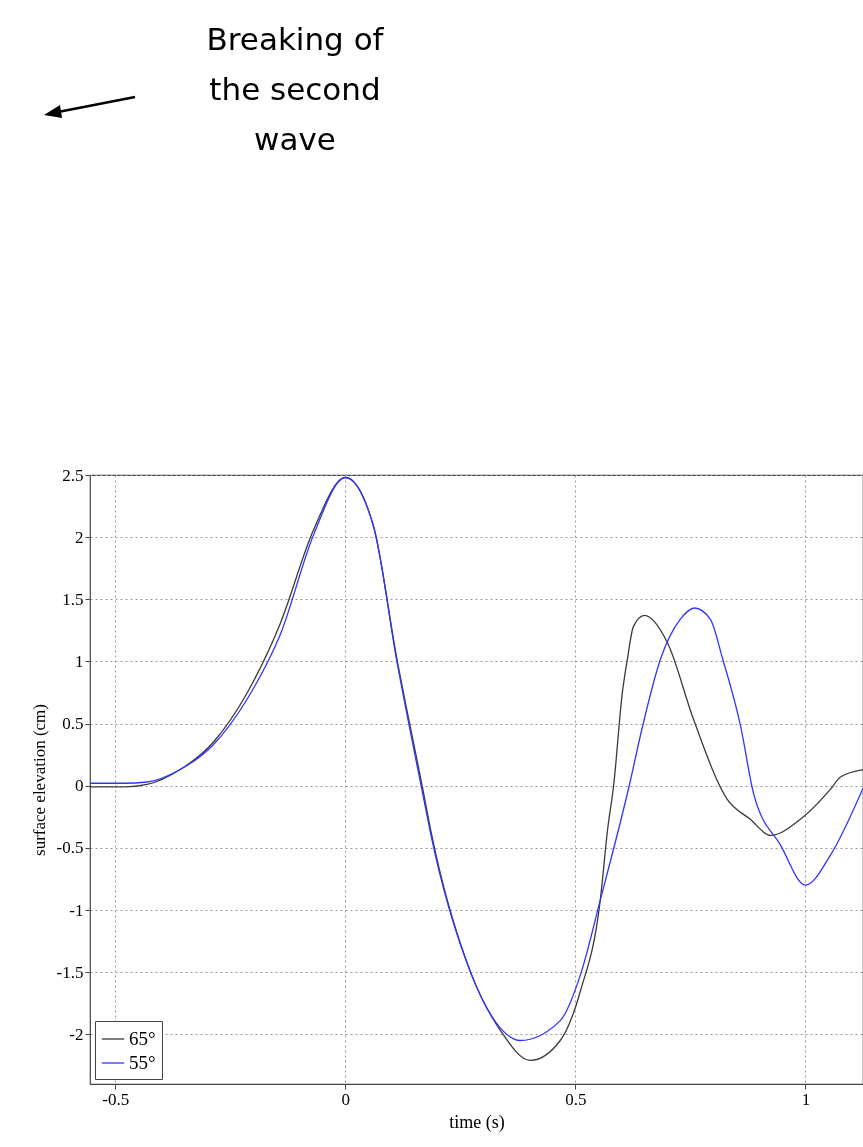 The width and height of the screenshot is (863, 1147). Describe the element at coordinates (576, 1099) in the screenshot. I see `x-tick-label: 0.5` at that location.